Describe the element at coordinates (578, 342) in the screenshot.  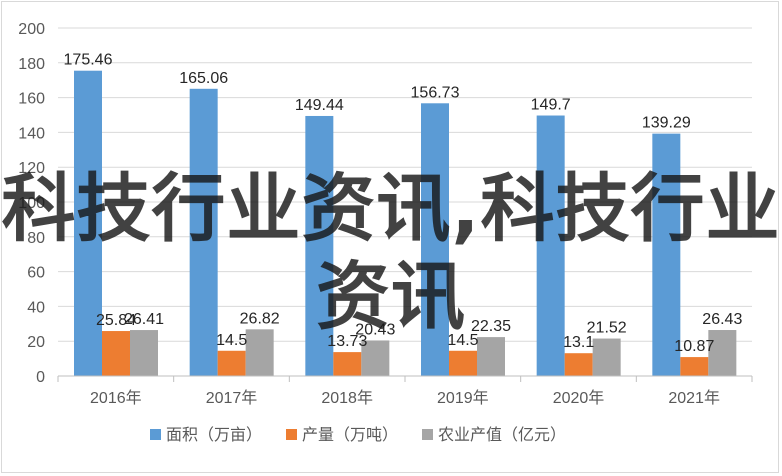
I see `data-label: 13.1` at that location.